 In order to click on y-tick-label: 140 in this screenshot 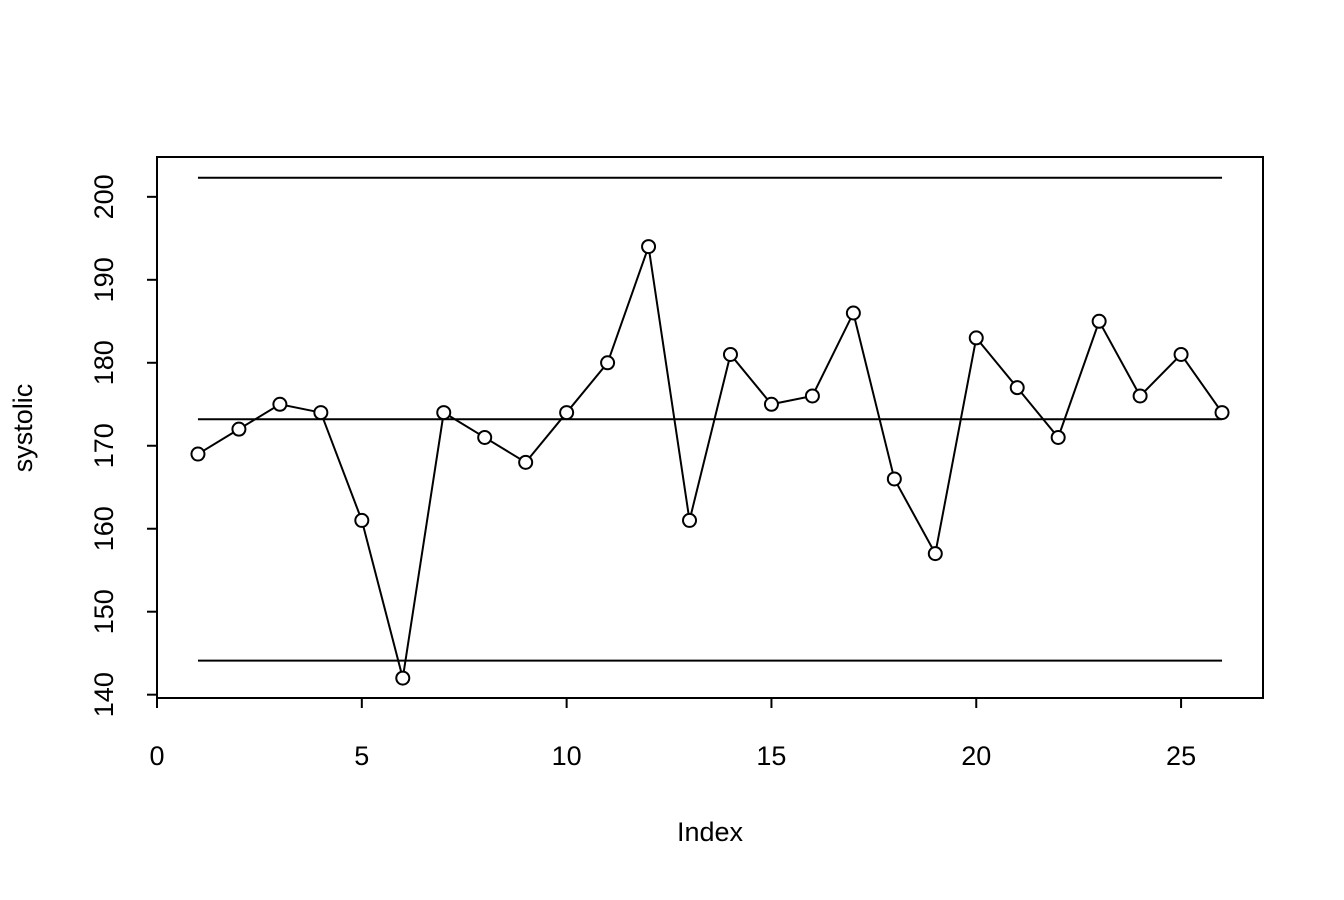, I will do `click(104, 694)`.